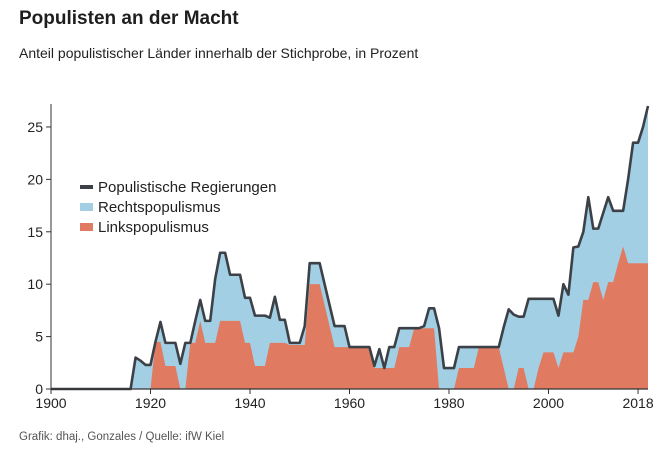  I want to click on legend-label: Linkspopulismus, so click(153, 227).